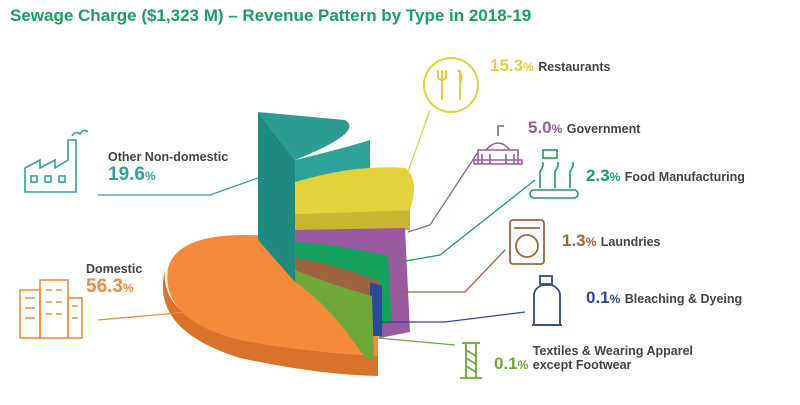 The image size is (800, 405). I want to click on label-value: 15.3%, so click(512, 65).